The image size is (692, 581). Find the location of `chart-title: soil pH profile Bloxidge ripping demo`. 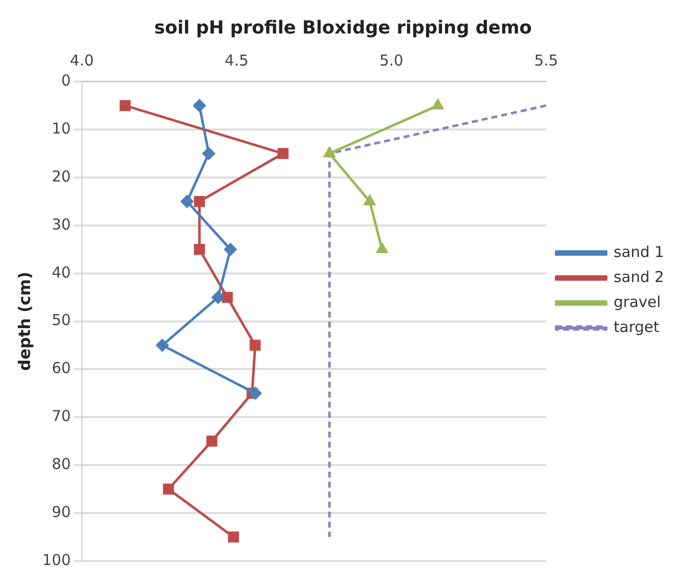

chart-title: soil pH profile Bloxidge ripping demo is located at coordinates (343, 27).